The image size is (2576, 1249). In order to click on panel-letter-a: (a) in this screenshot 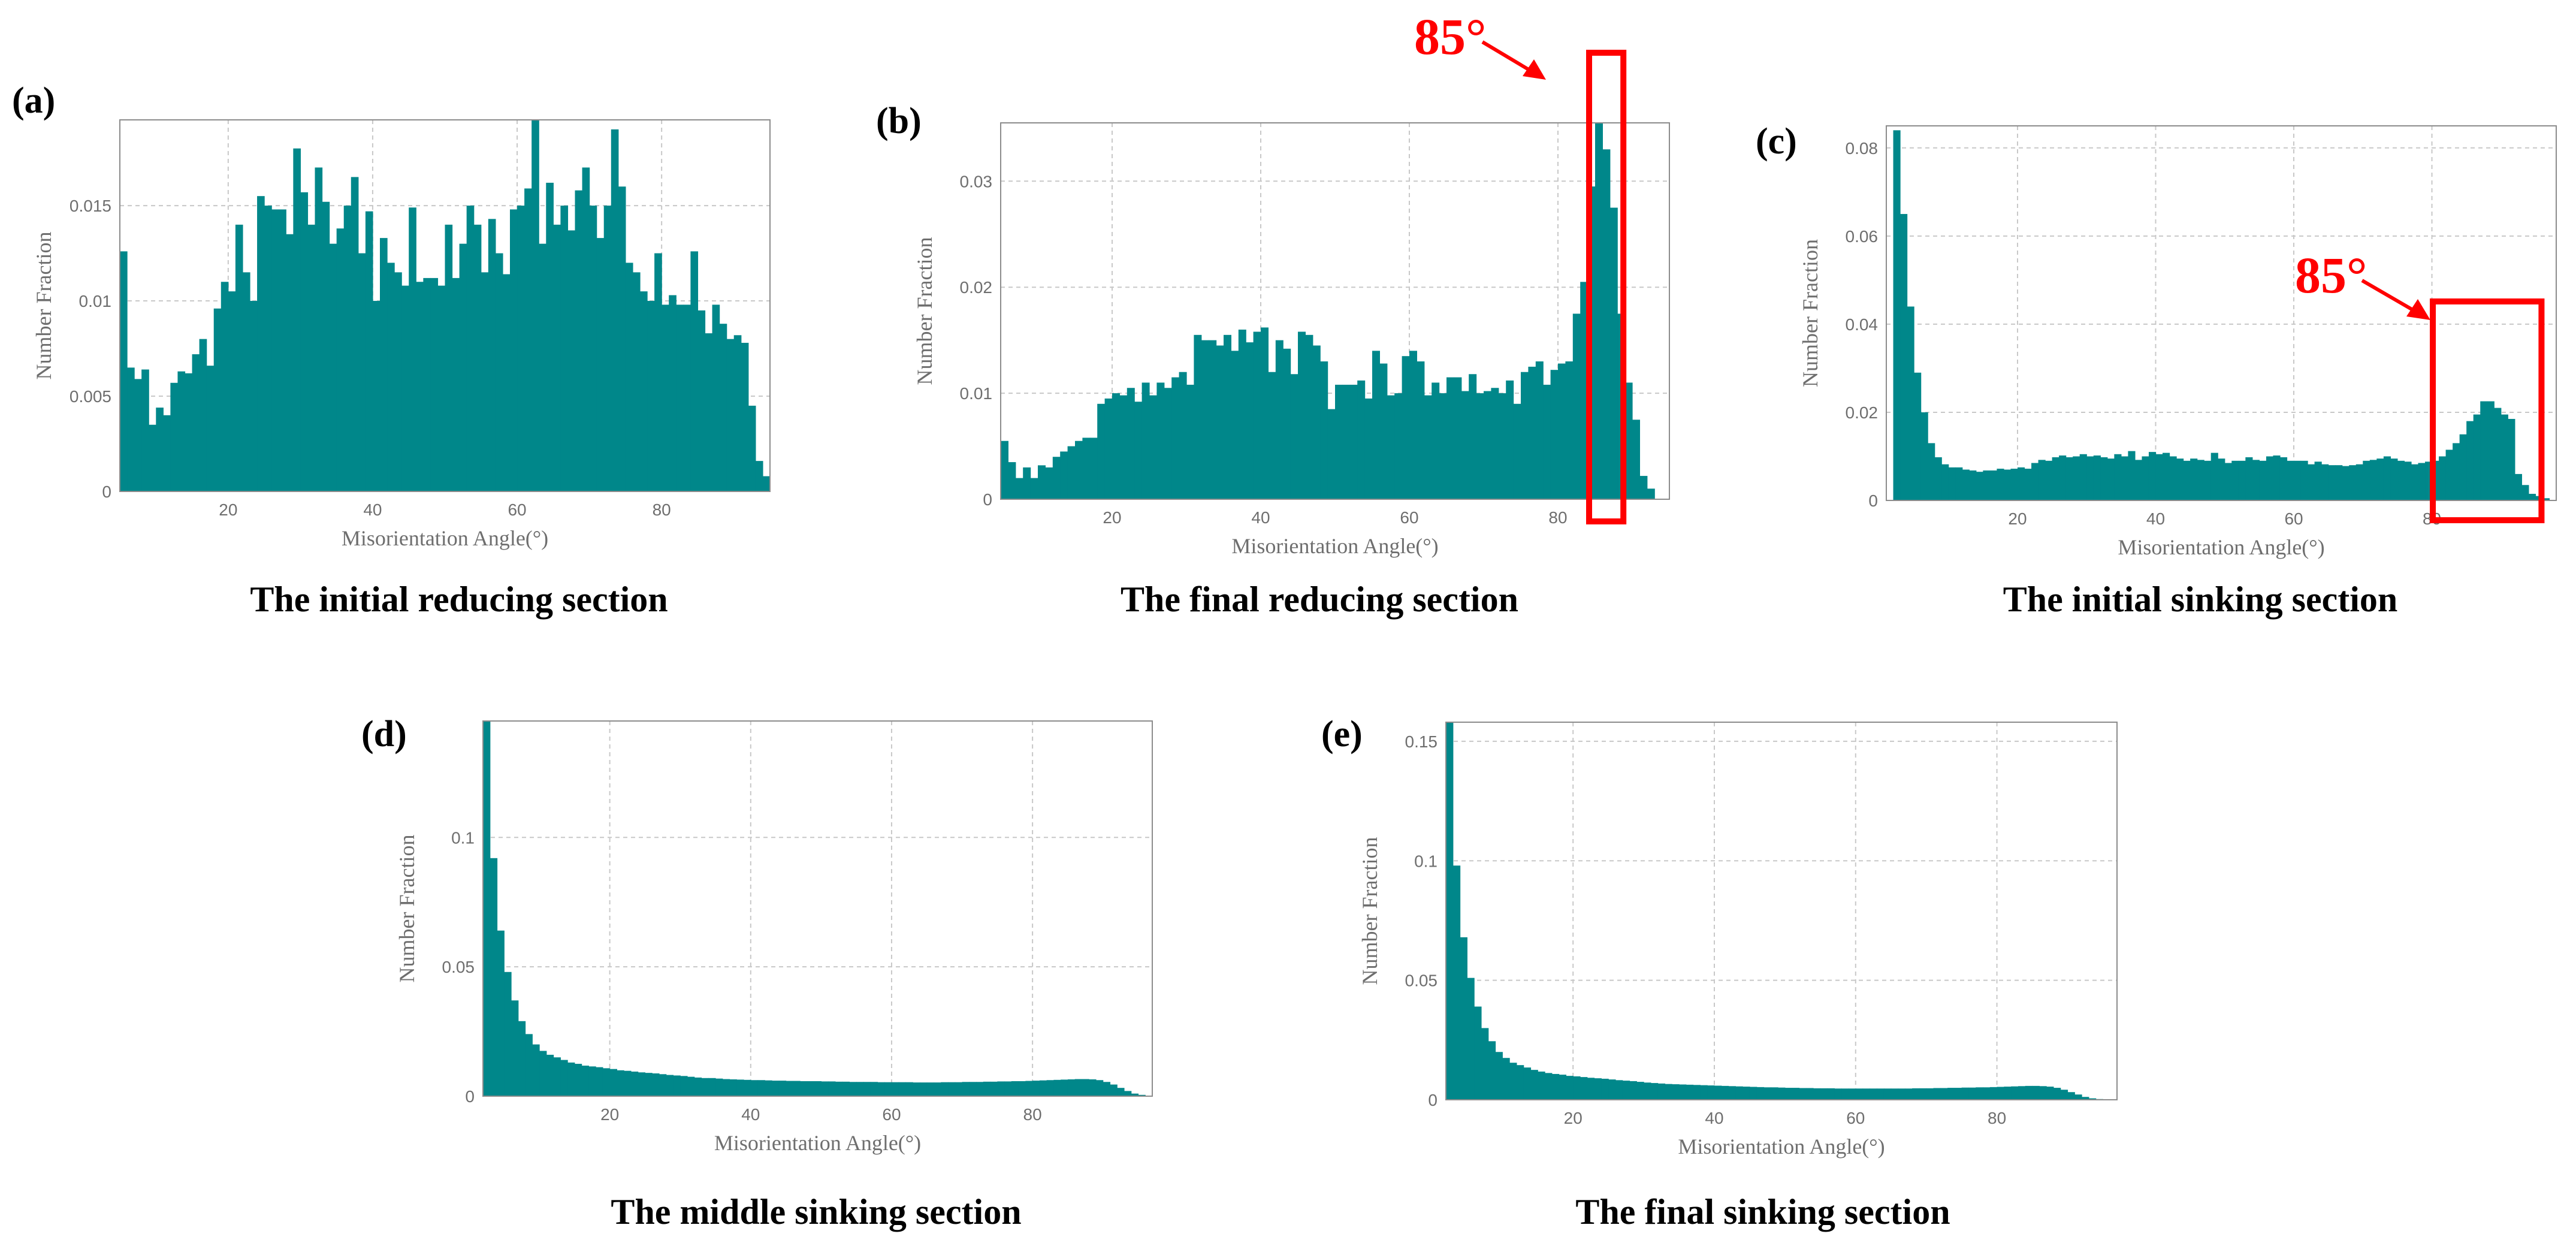, I will do `click(34, 100)`.